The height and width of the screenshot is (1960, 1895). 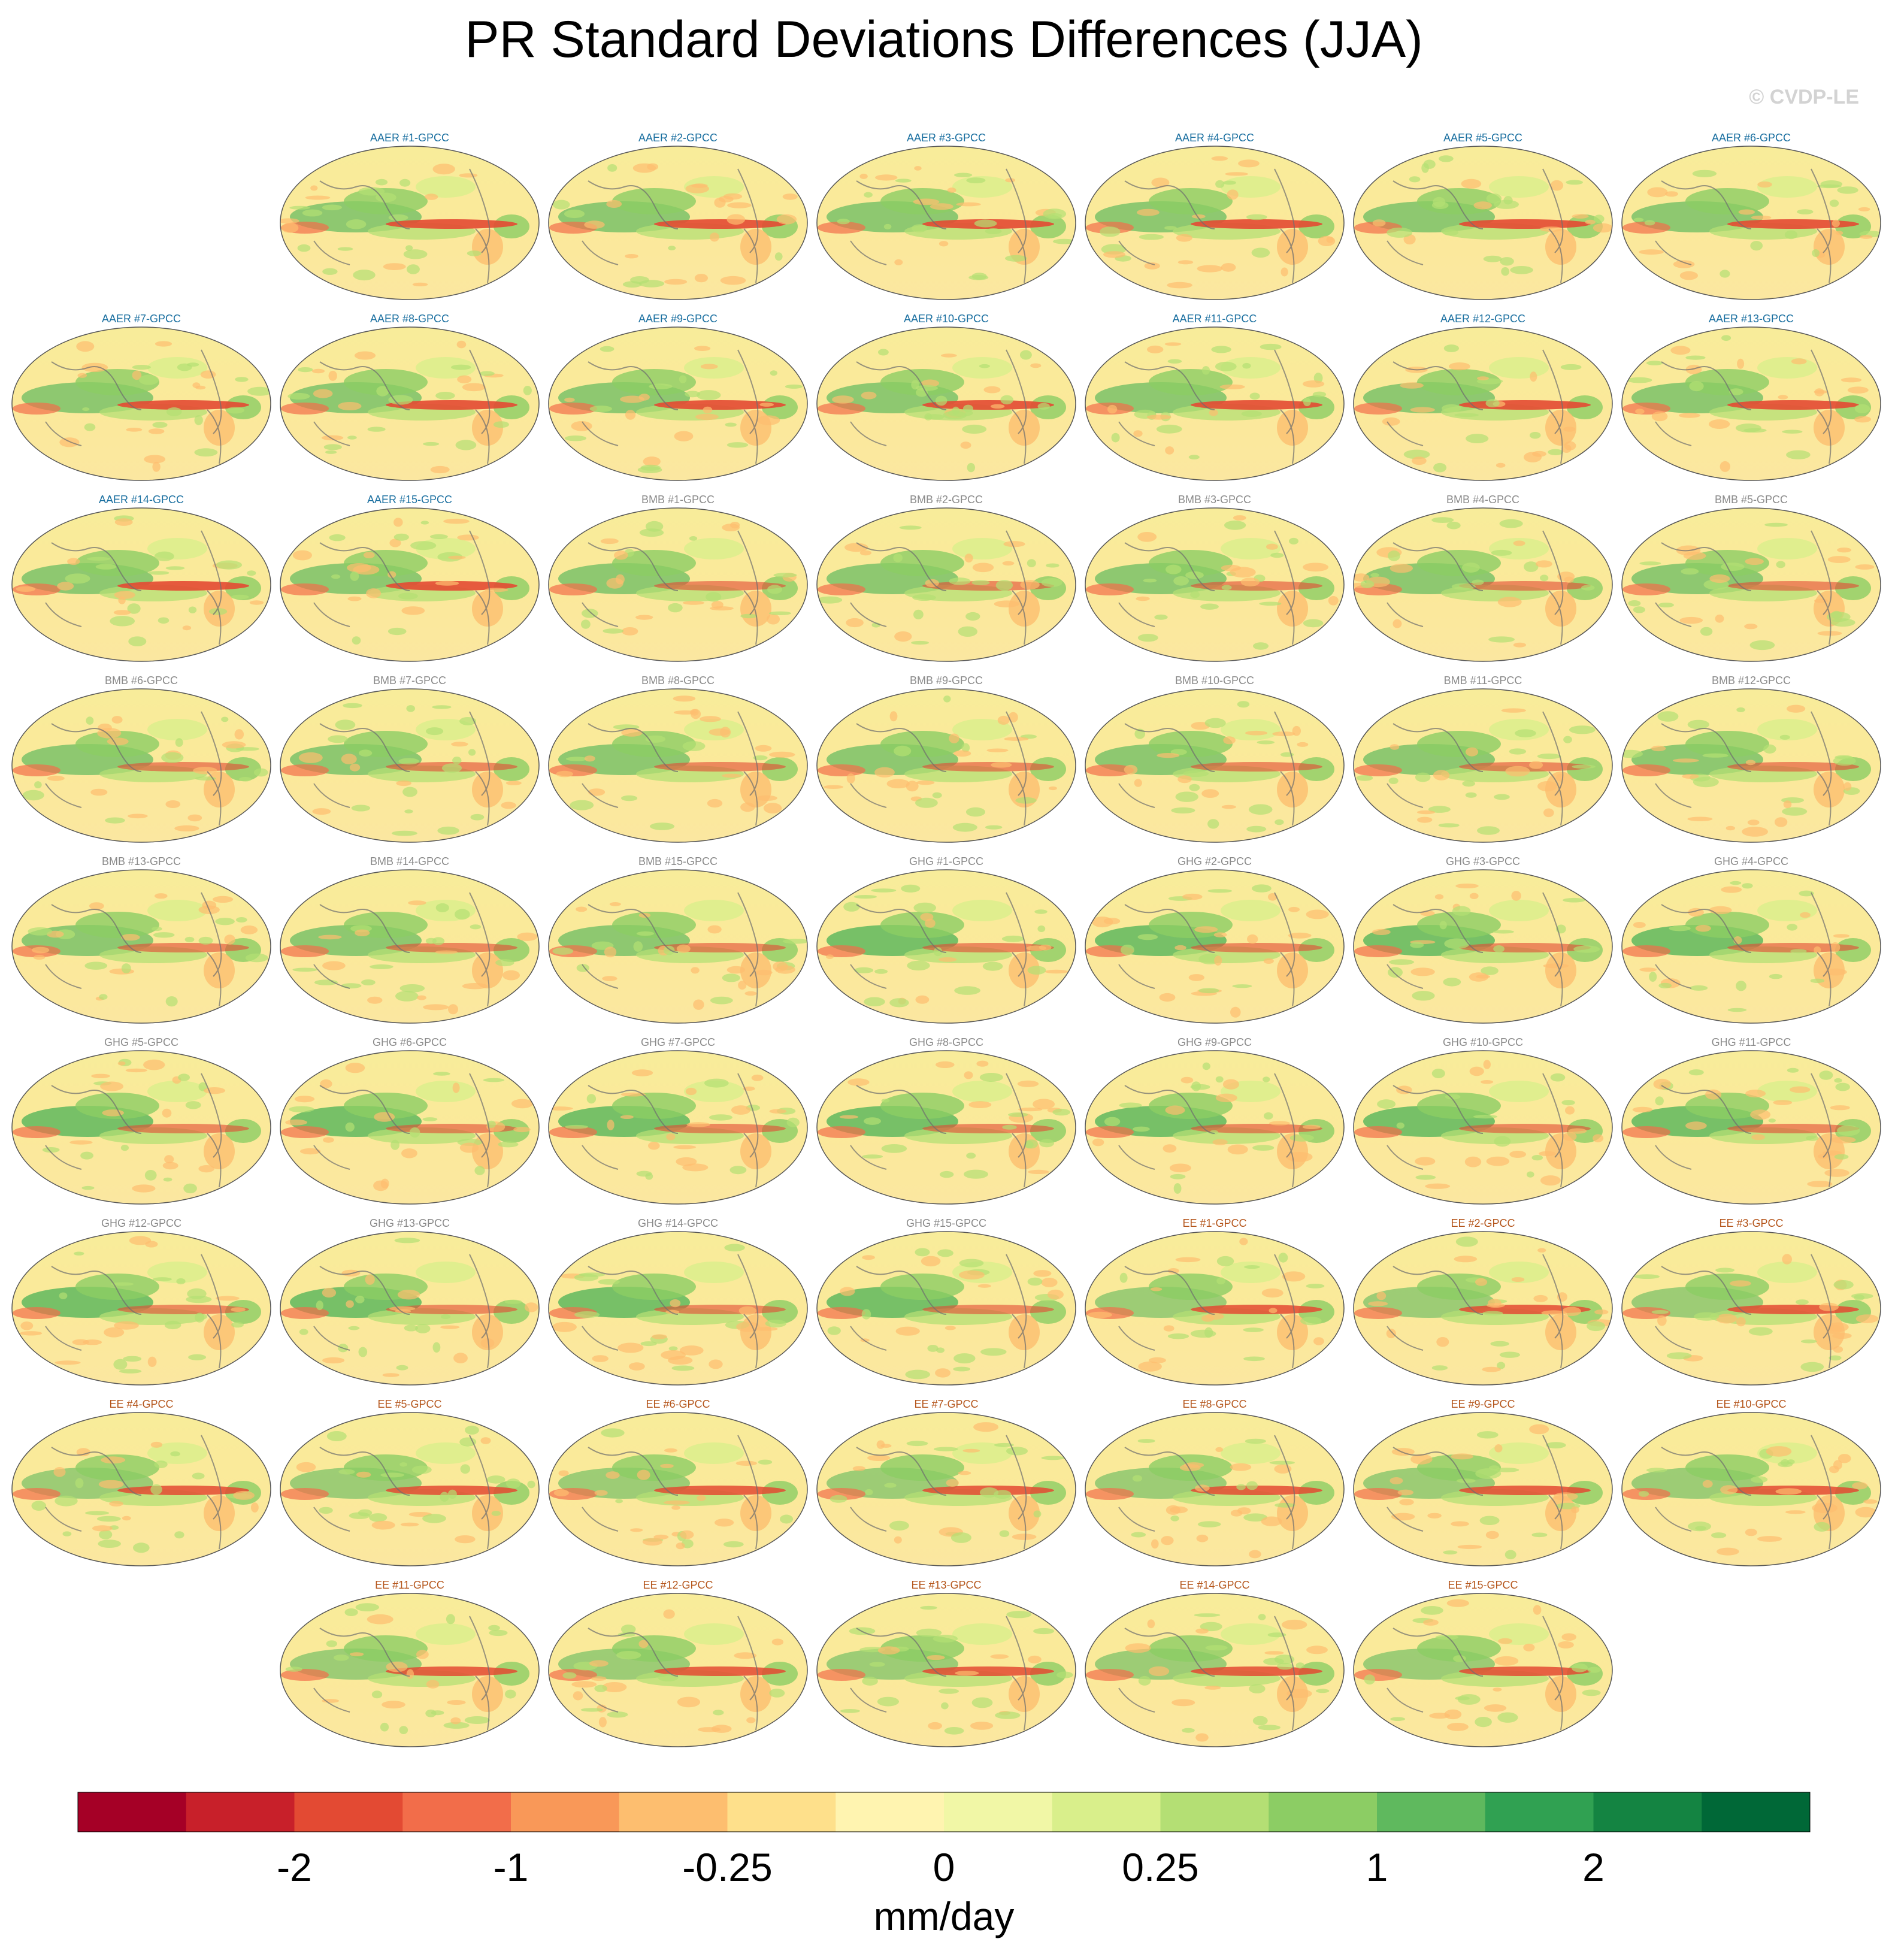 I want to click on colorbar-units-label: mm/day, so click(x=944, y=1916).